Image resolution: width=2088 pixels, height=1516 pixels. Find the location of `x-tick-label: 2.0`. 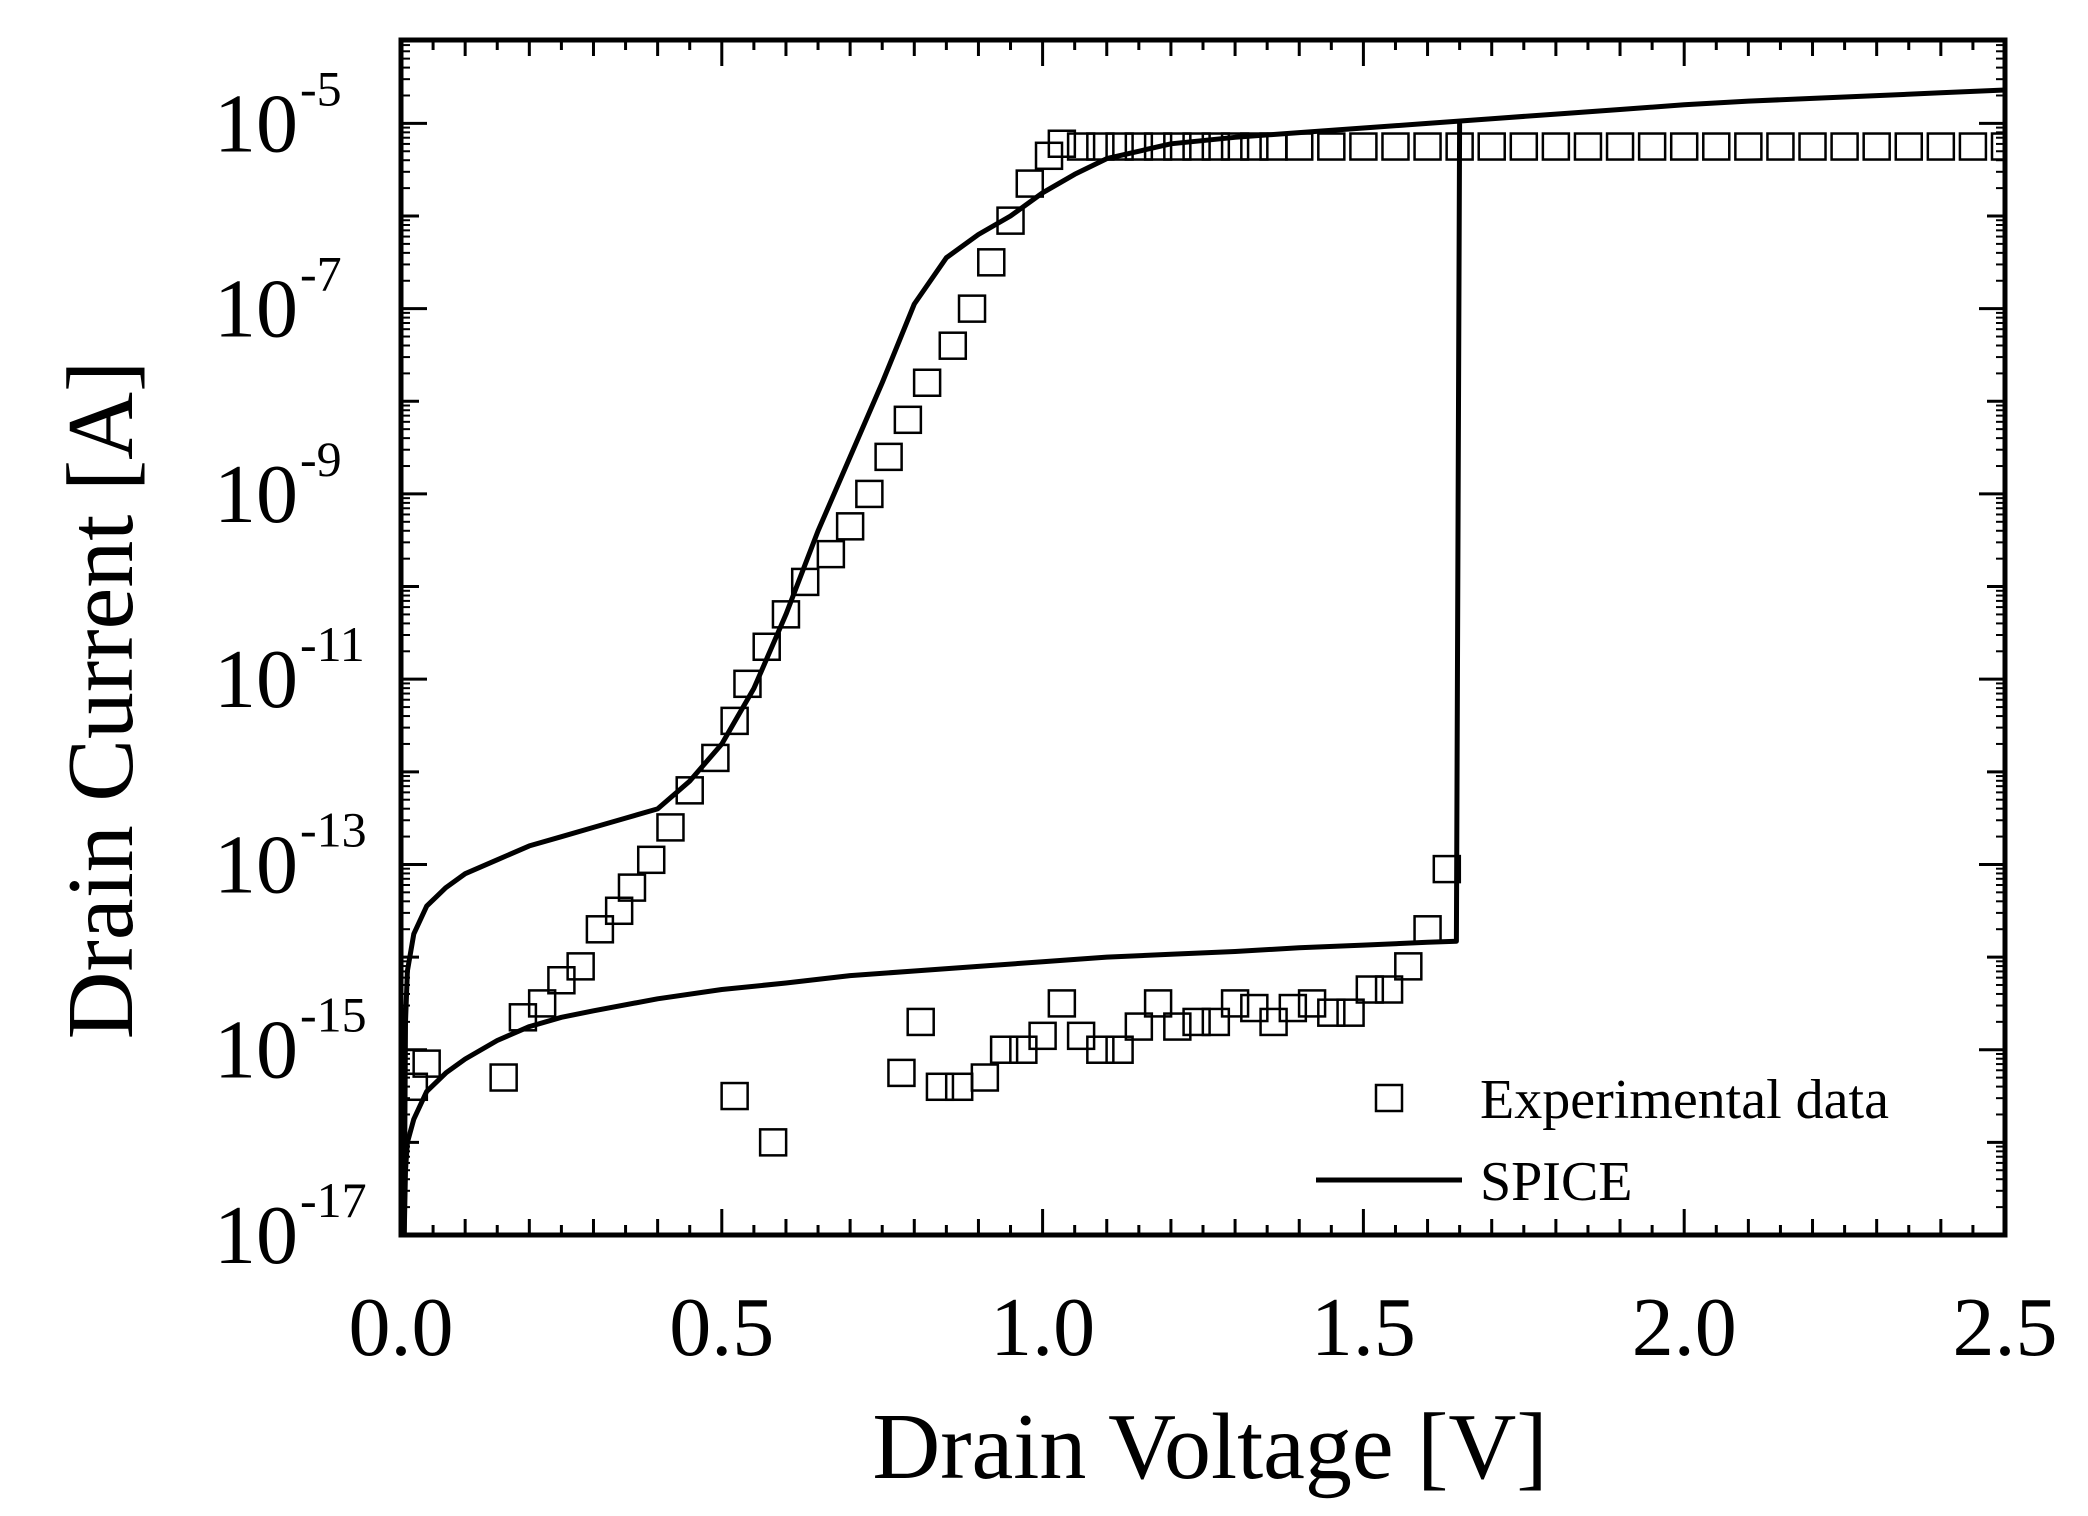

x-tick-label: 2.0 is located at coordinates (1684, 1327).